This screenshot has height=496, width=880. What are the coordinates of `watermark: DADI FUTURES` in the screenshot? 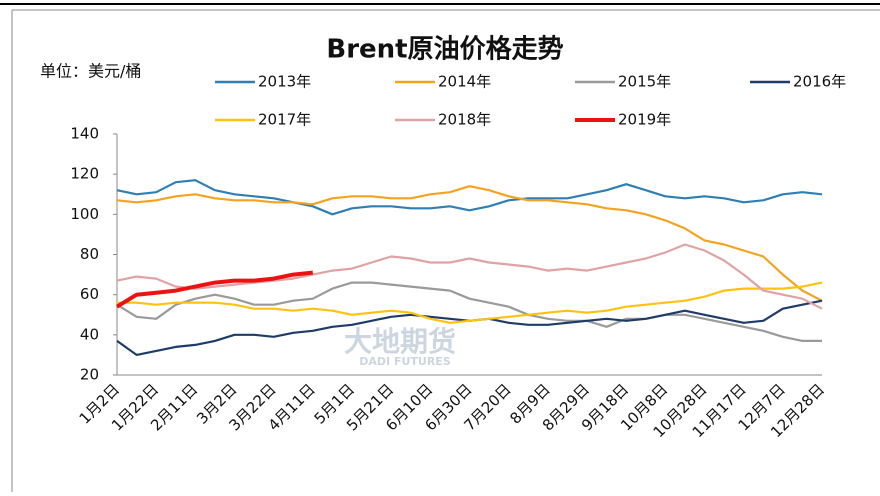 It's located at (405, 361).